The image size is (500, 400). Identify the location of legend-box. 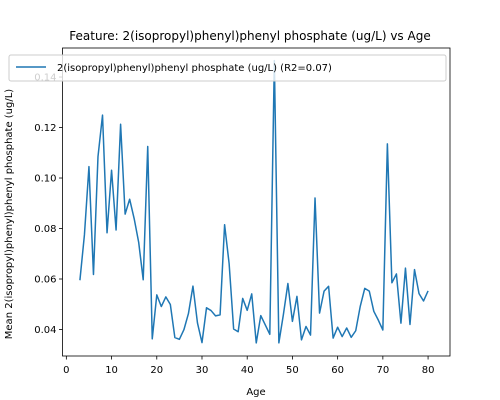
(227, 68).